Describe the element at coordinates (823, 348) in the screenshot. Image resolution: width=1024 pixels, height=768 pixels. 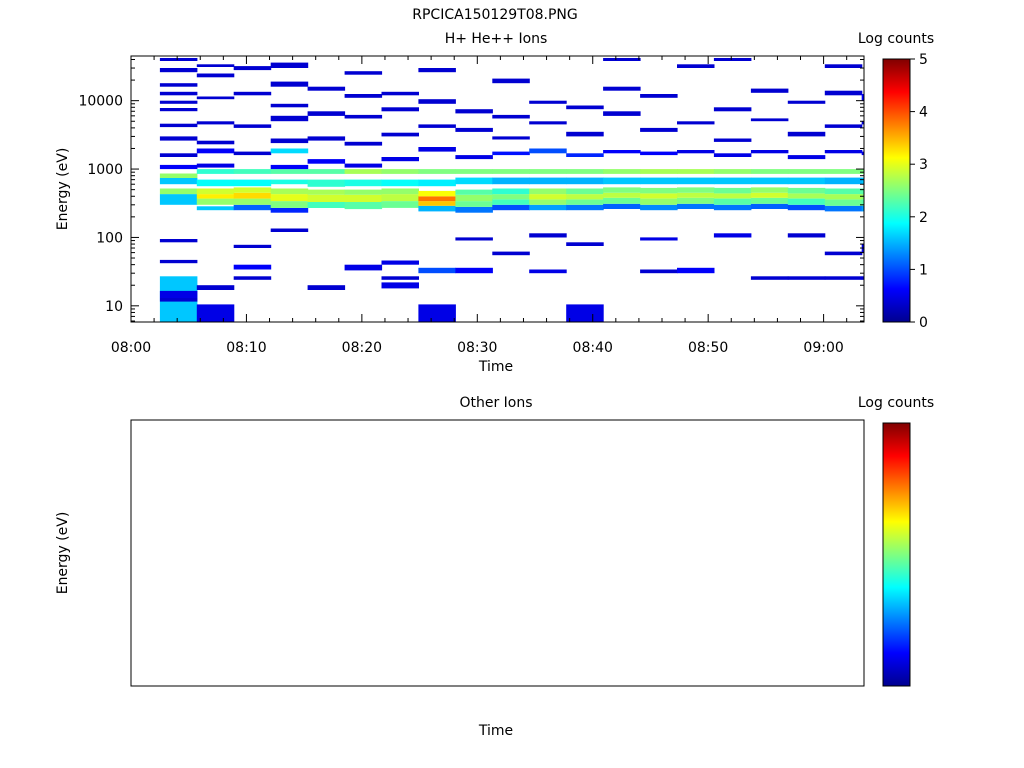
I see `x-tick-label: 09:00` at that location.